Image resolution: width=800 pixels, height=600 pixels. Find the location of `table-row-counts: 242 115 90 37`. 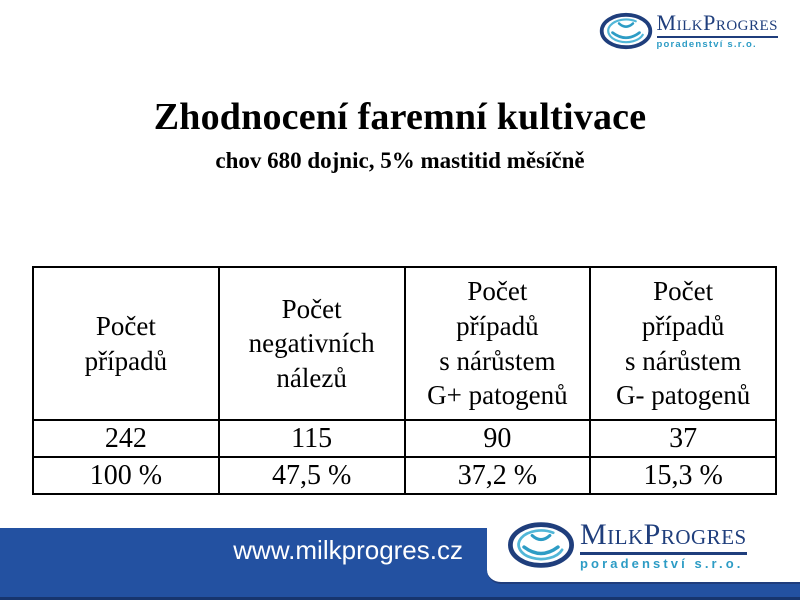

table-row-counts: 242 115 90 37 is located at coordinates (404, 438).